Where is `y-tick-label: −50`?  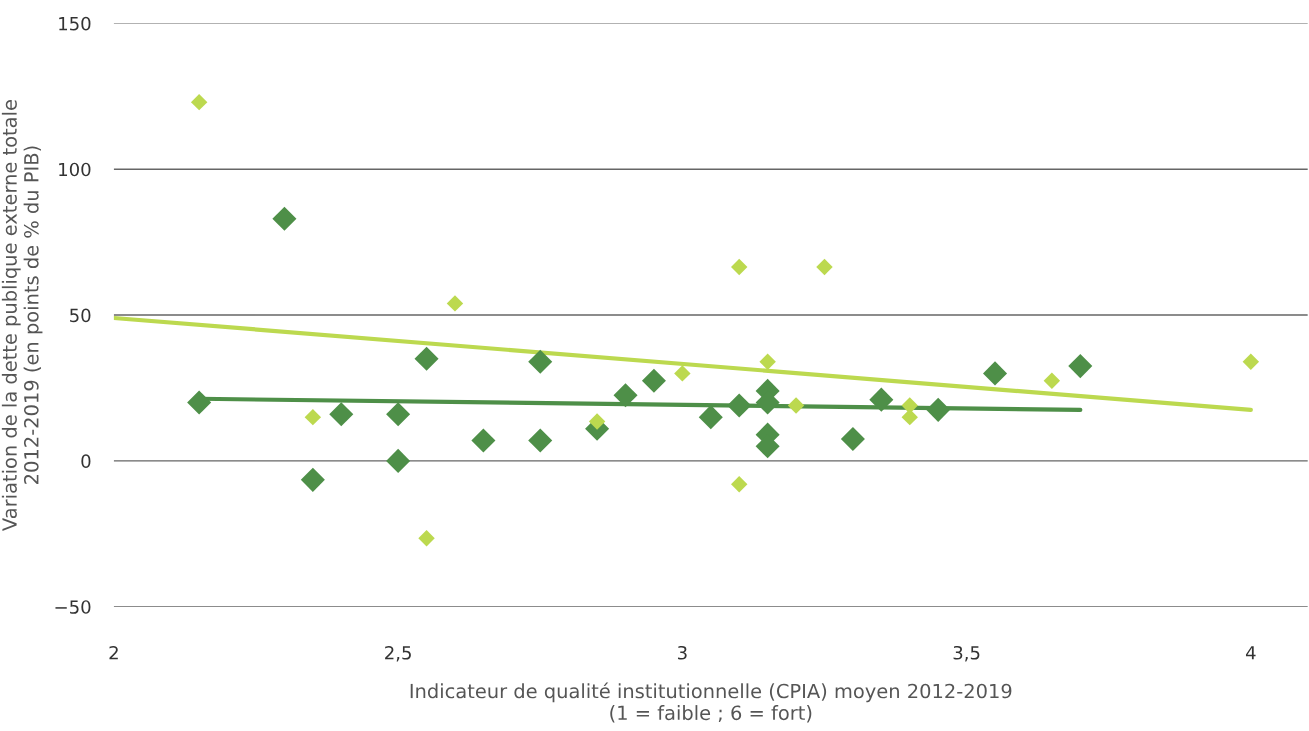
y-tick-label: −50 is located at coordinates (73, 607).